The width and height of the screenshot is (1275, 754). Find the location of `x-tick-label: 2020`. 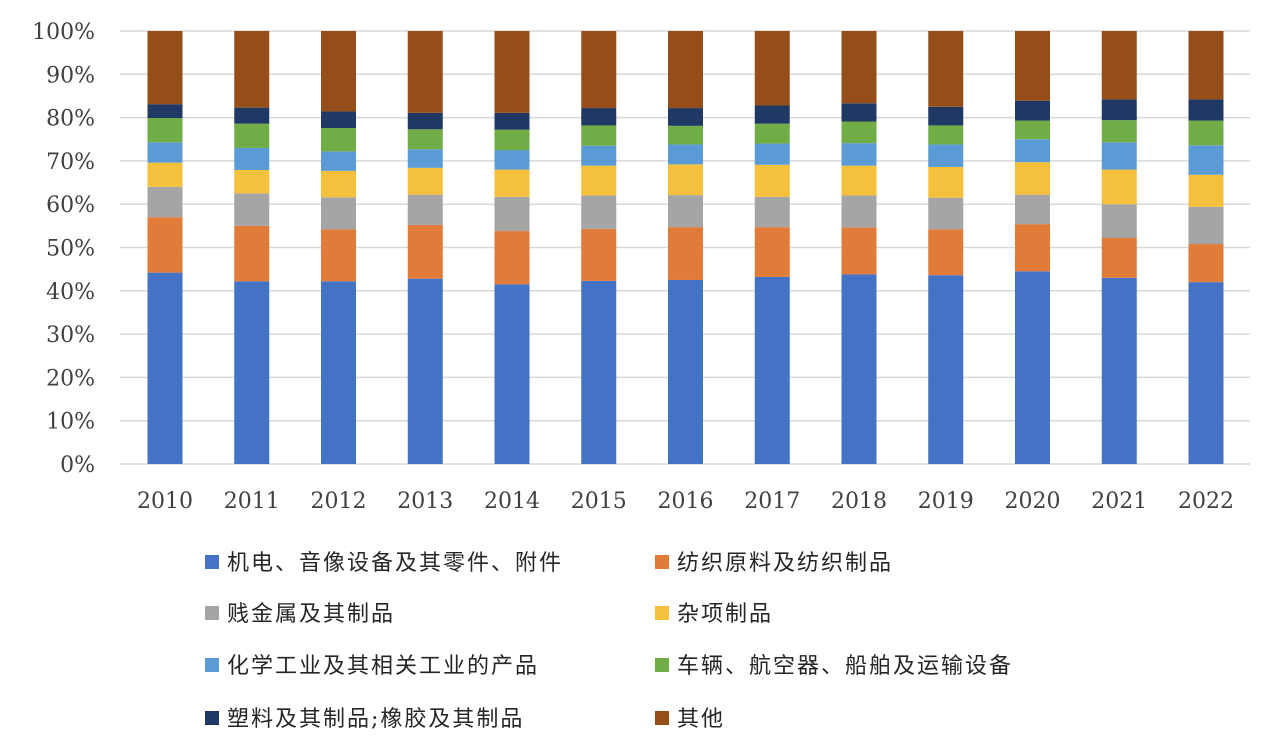

x-tick-label: 2020 is located at coordinates (1033, 501).